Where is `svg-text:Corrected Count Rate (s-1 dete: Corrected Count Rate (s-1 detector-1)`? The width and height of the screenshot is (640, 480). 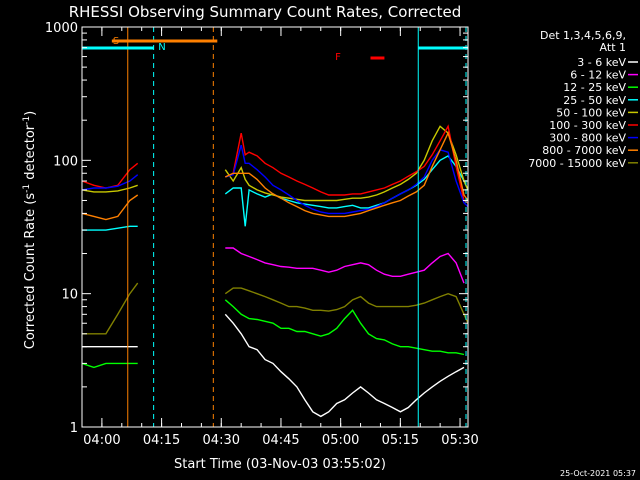
svg-text:Corrected Count Rate (s-1 dete: Corrected Count Rate (s-1 detector-1) is located at coordinates (30, 230).